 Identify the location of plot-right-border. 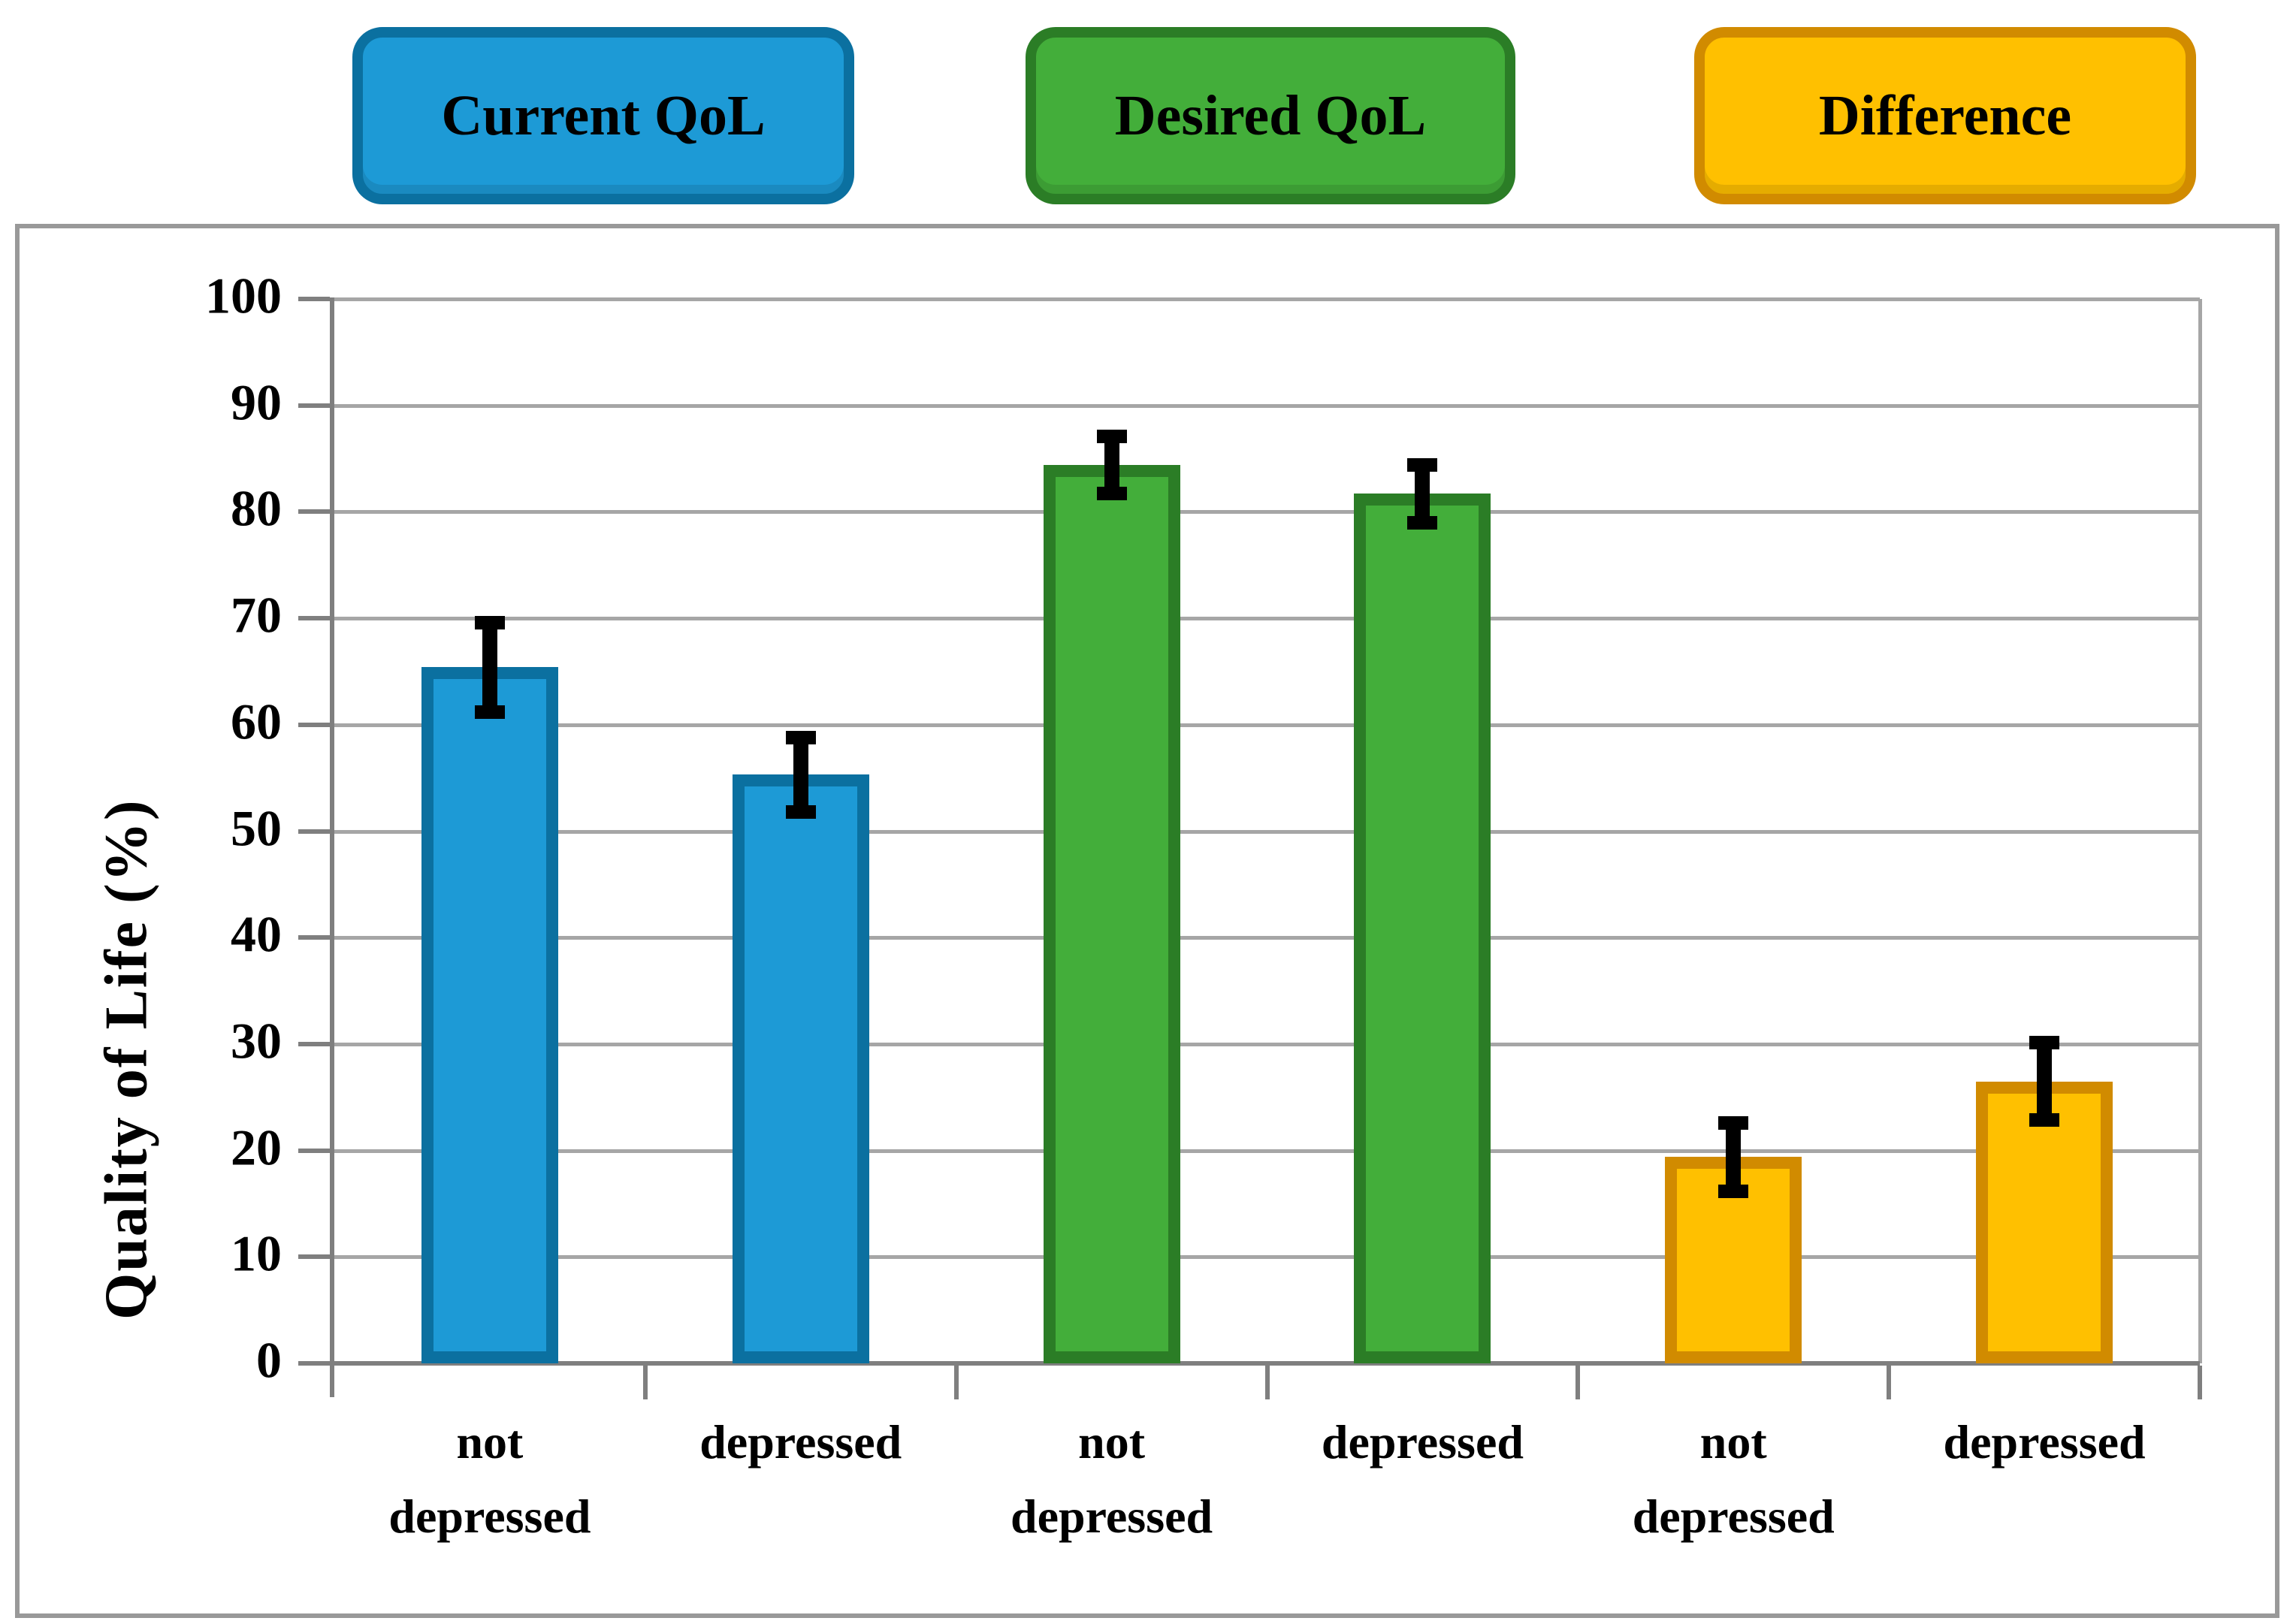
(2200, 831).